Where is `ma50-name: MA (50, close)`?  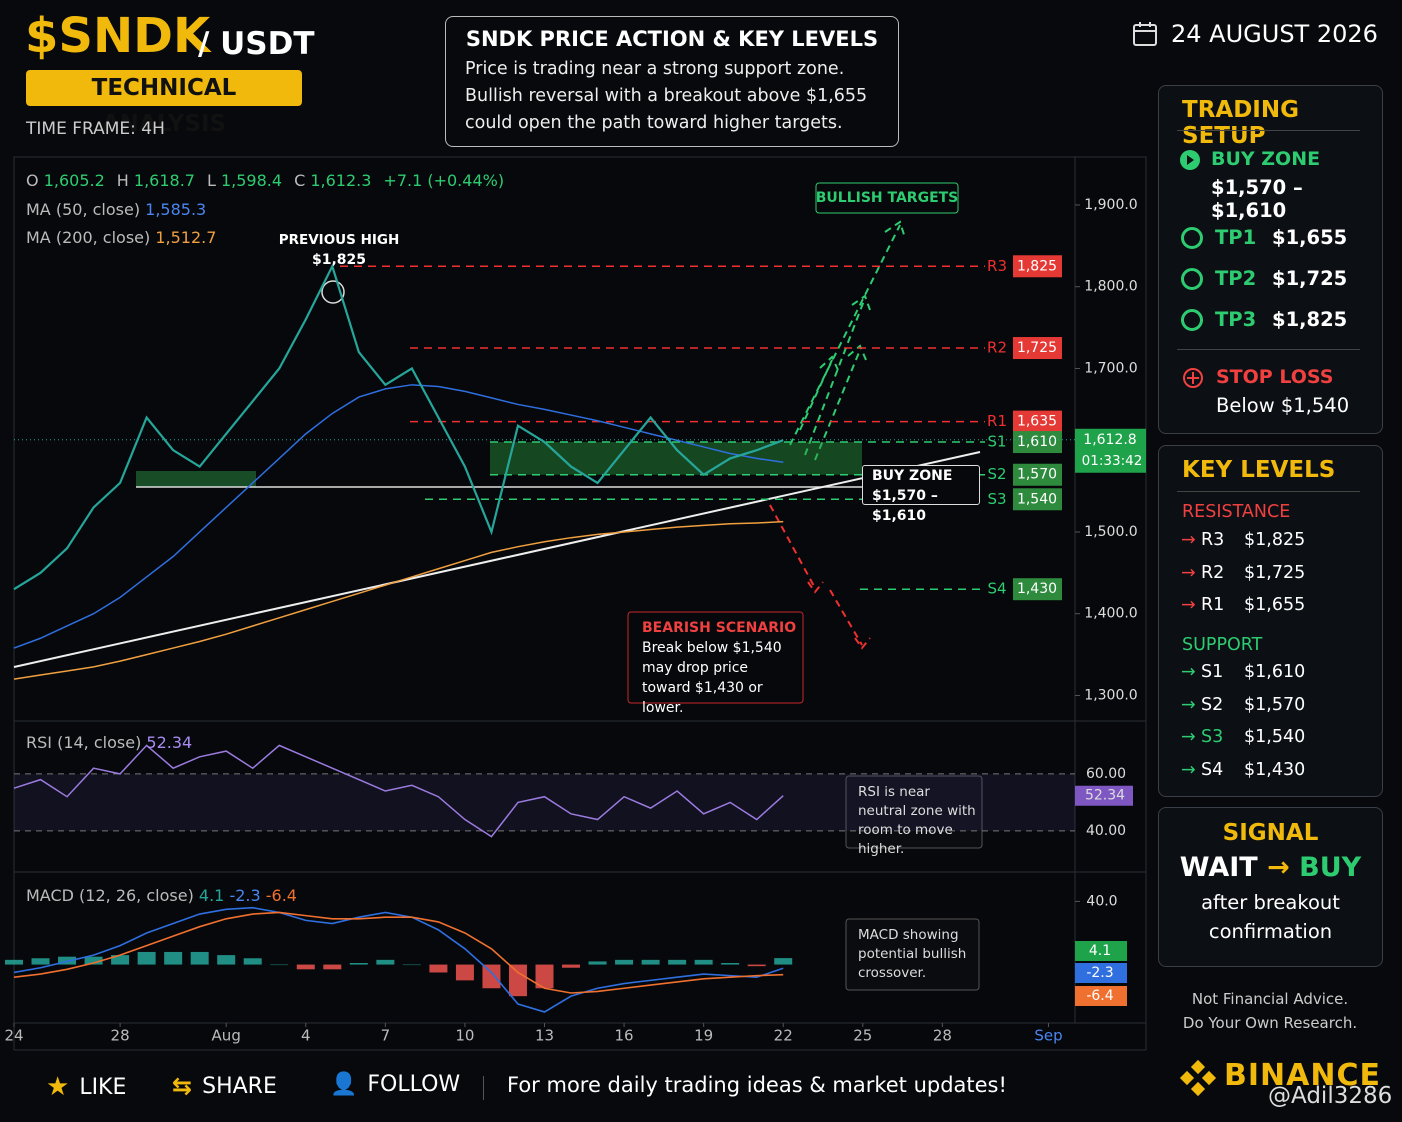 ma50-name: MA (50, close) is located at coordinates (83, 209).